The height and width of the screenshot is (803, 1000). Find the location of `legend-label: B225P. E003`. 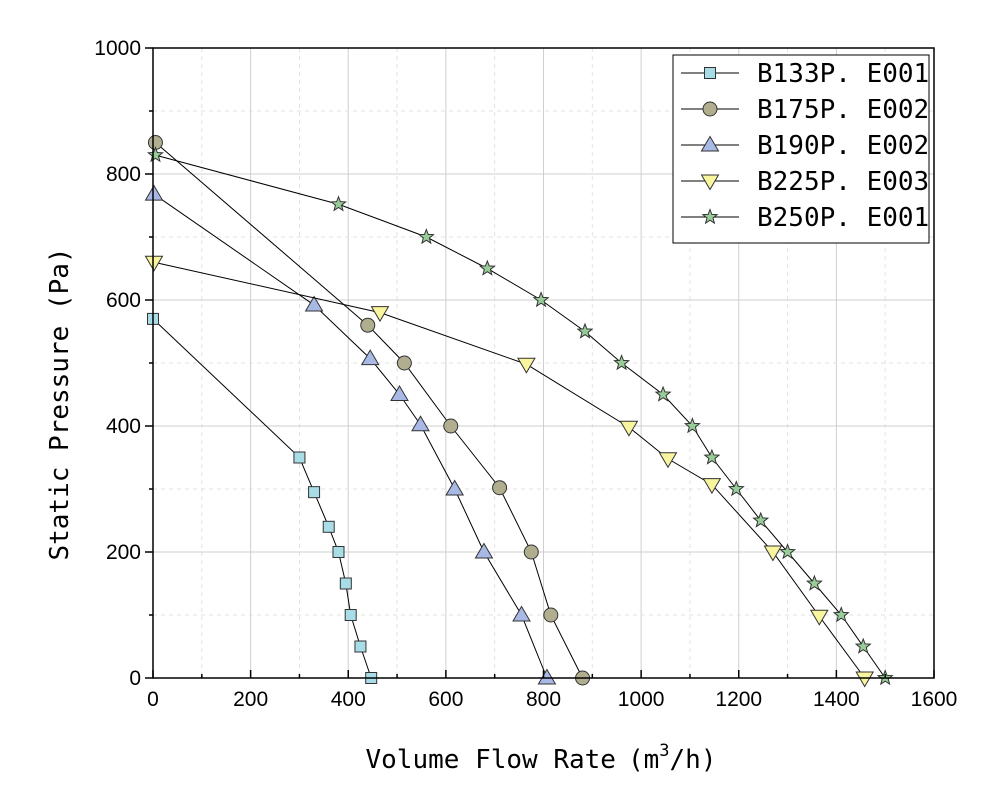

legend-label: B225P. E003 is located at coordinates (843, 182).